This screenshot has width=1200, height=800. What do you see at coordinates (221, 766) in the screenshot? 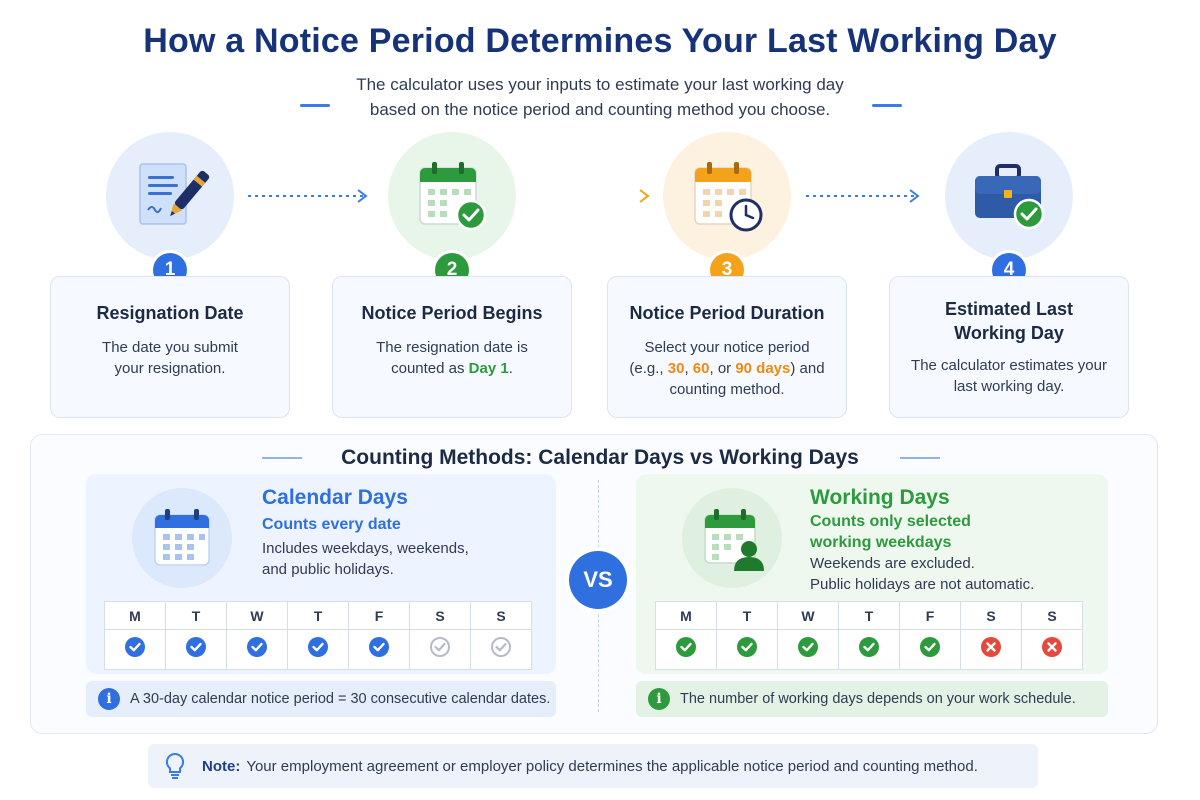
I see `footer-note-label: Note:` at bounding box center [221, 766].